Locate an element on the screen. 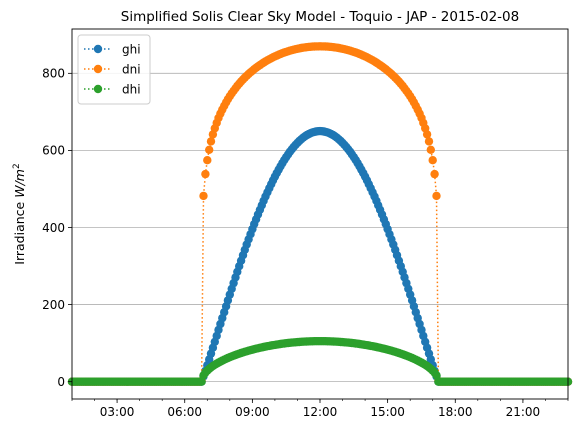 The width and height of the screenshot is (577, 431). y-tick-label-3: 600 is located at coordinates (53, 151).